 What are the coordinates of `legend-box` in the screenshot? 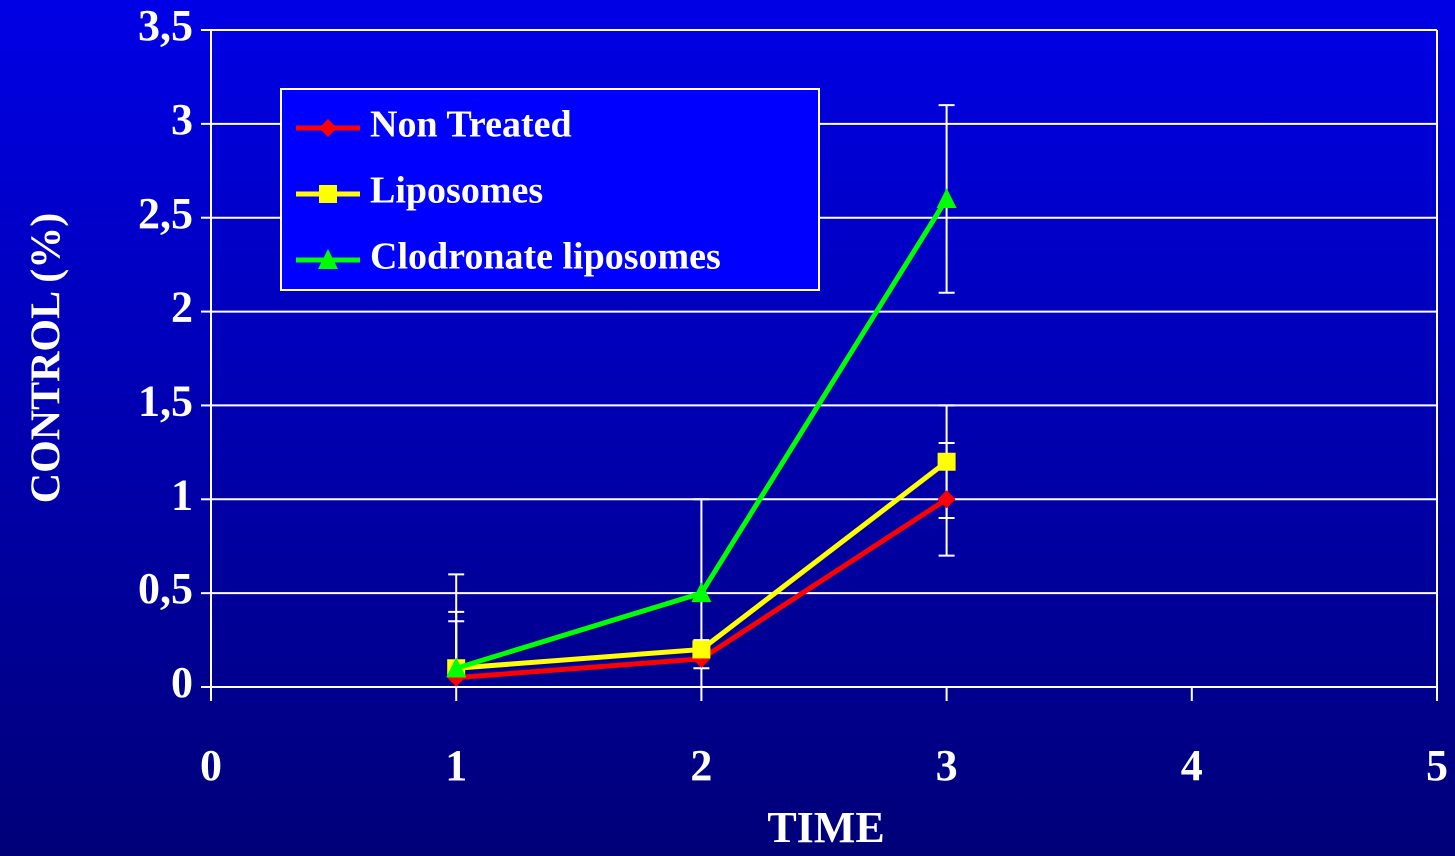 It's located at (550, 189).